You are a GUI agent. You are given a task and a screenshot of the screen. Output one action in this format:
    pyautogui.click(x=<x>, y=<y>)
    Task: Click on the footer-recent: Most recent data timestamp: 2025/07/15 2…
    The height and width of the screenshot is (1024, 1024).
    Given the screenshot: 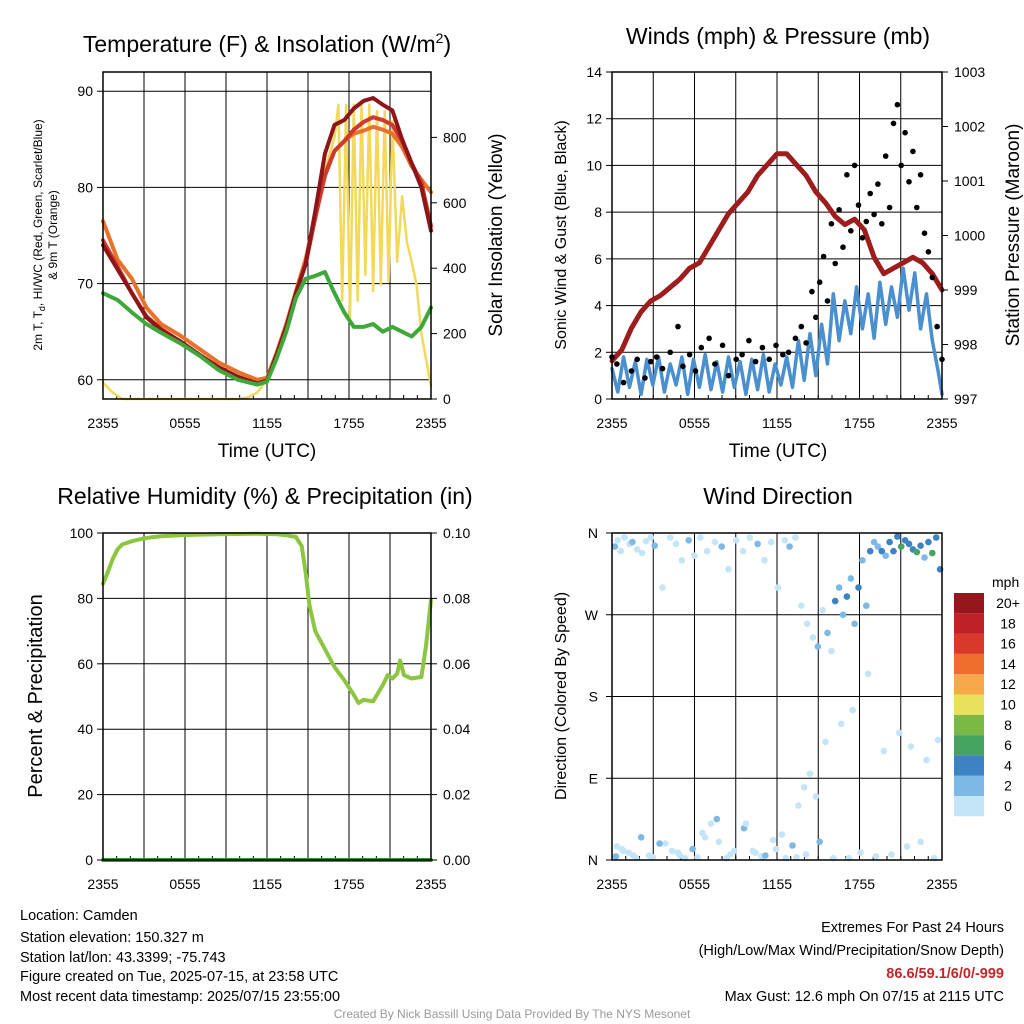 What is the action you would take?
    pyautogui.click(x=180, y=997)
    